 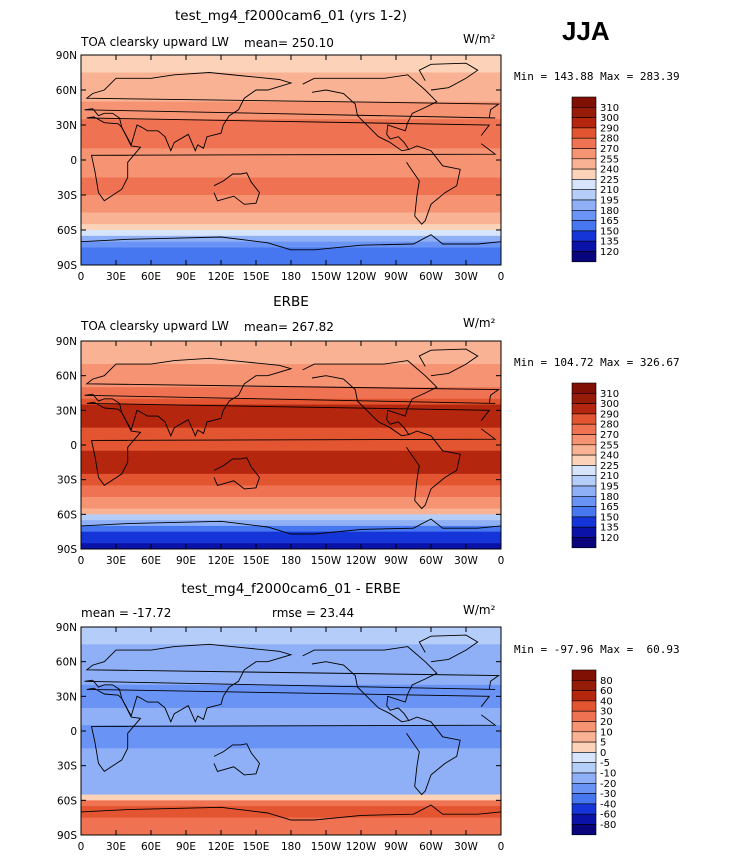 What do you see at coordinates (609, 528) in the screenshot?
I see `colorbar-label: 135` at bounding box center [609, 528].